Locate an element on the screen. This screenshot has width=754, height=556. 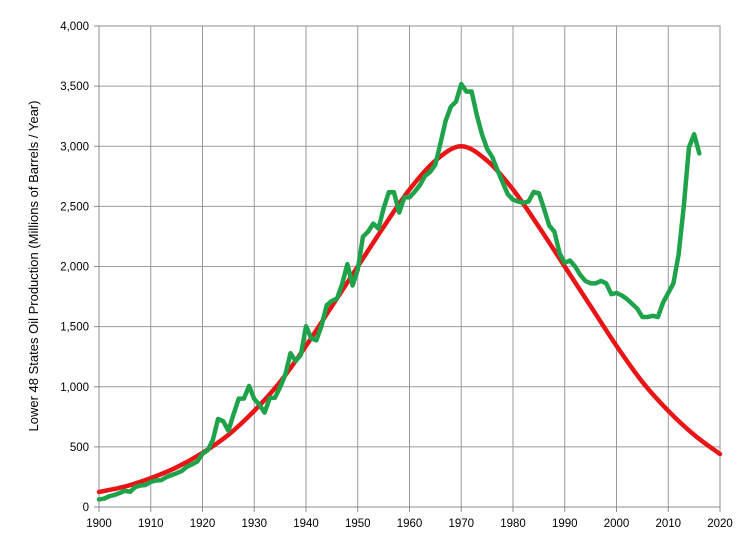
y-tick-label: 500 is located at coordinates (79, 448).